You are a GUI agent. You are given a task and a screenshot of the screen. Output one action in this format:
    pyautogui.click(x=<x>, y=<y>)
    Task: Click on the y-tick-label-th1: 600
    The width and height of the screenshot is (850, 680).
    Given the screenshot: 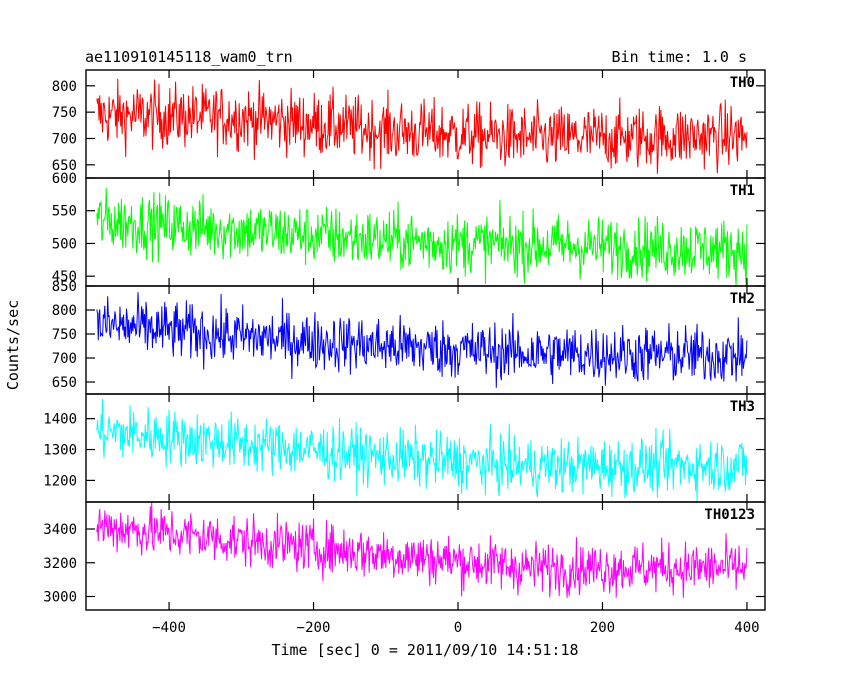 What is the action you would take?
    pyautogui.click(x=64, y=179)
    